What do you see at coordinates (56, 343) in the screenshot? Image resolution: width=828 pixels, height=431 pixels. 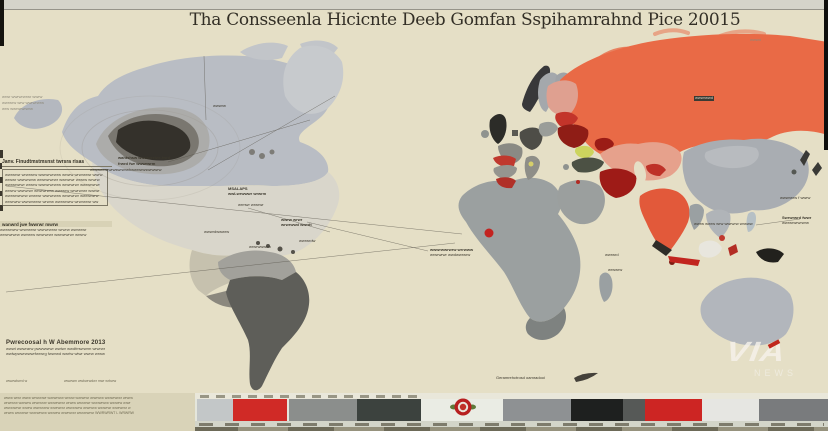 I see `source-heading: Pwrecoosal h W Abemmore 2013` at bounding box center [56, 343].